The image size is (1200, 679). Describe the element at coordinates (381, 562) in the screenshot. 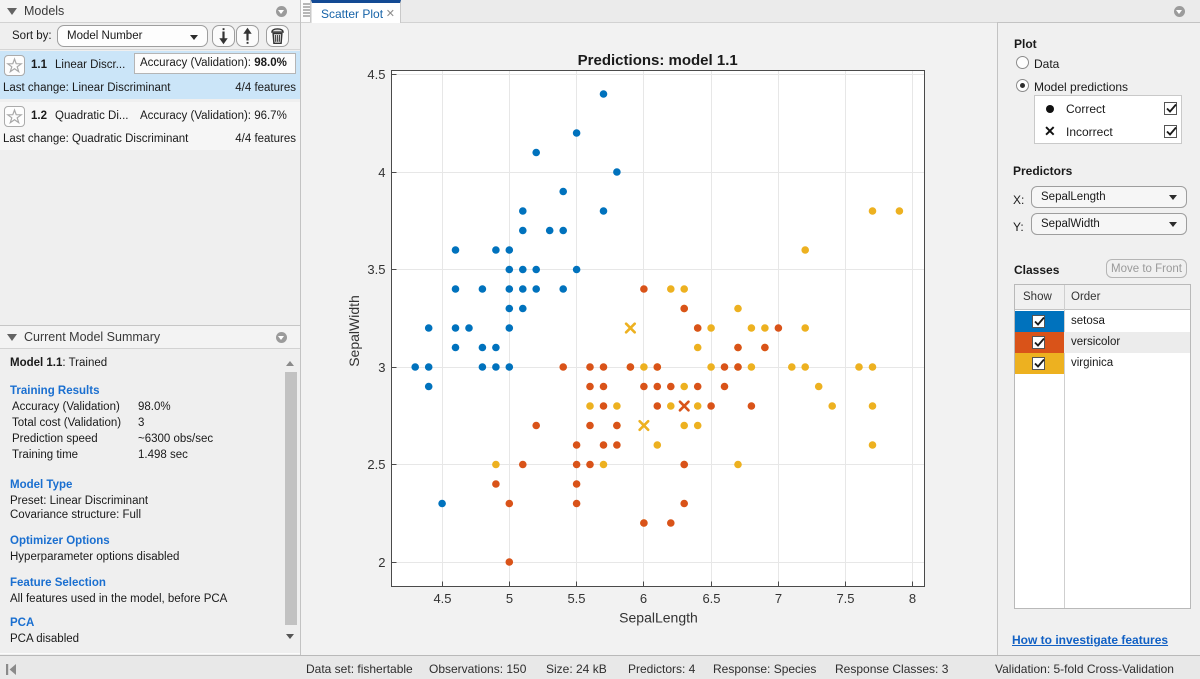

I see `svg-text: 2` at that location.